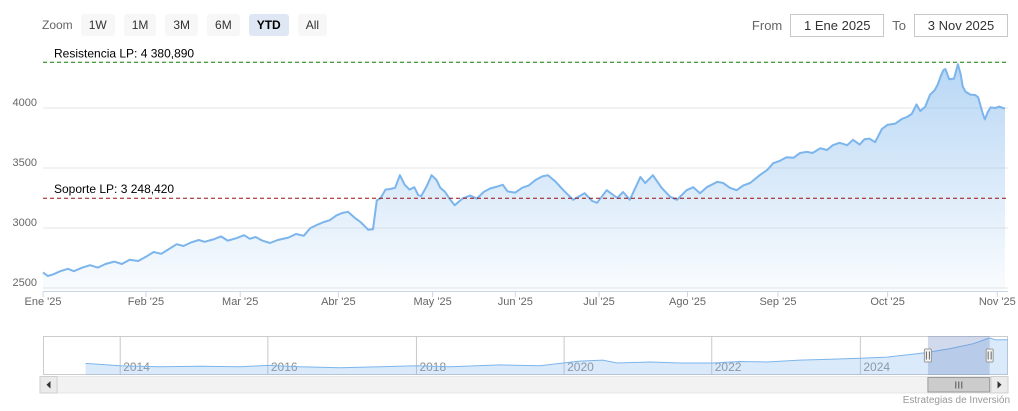 The width and height of the screenshot is (1018, 411). I want to click on navigator-area, so click(546, 356).